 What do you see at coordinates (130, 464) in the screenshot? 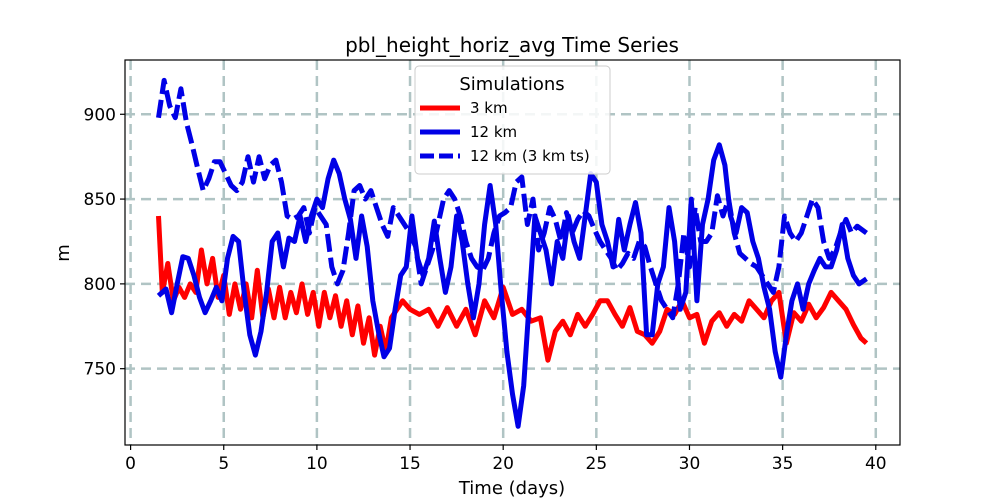
I see `x-tick-label: 0` at bounding box center [130, 464].